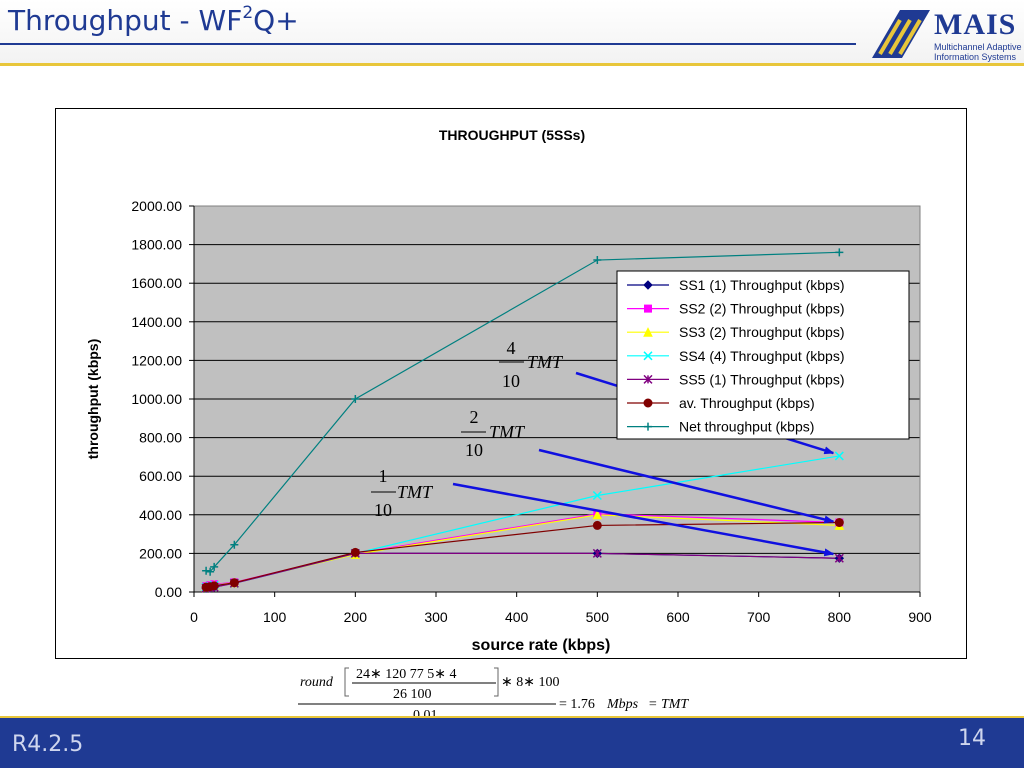 The width and height of the screenshot is (1024, 768). What do you see at coordinates (762, 379) in the screenshot?
I see `legend-entry: SS5 (1) Throughput (kbps)` at bounding box center [762, 379].